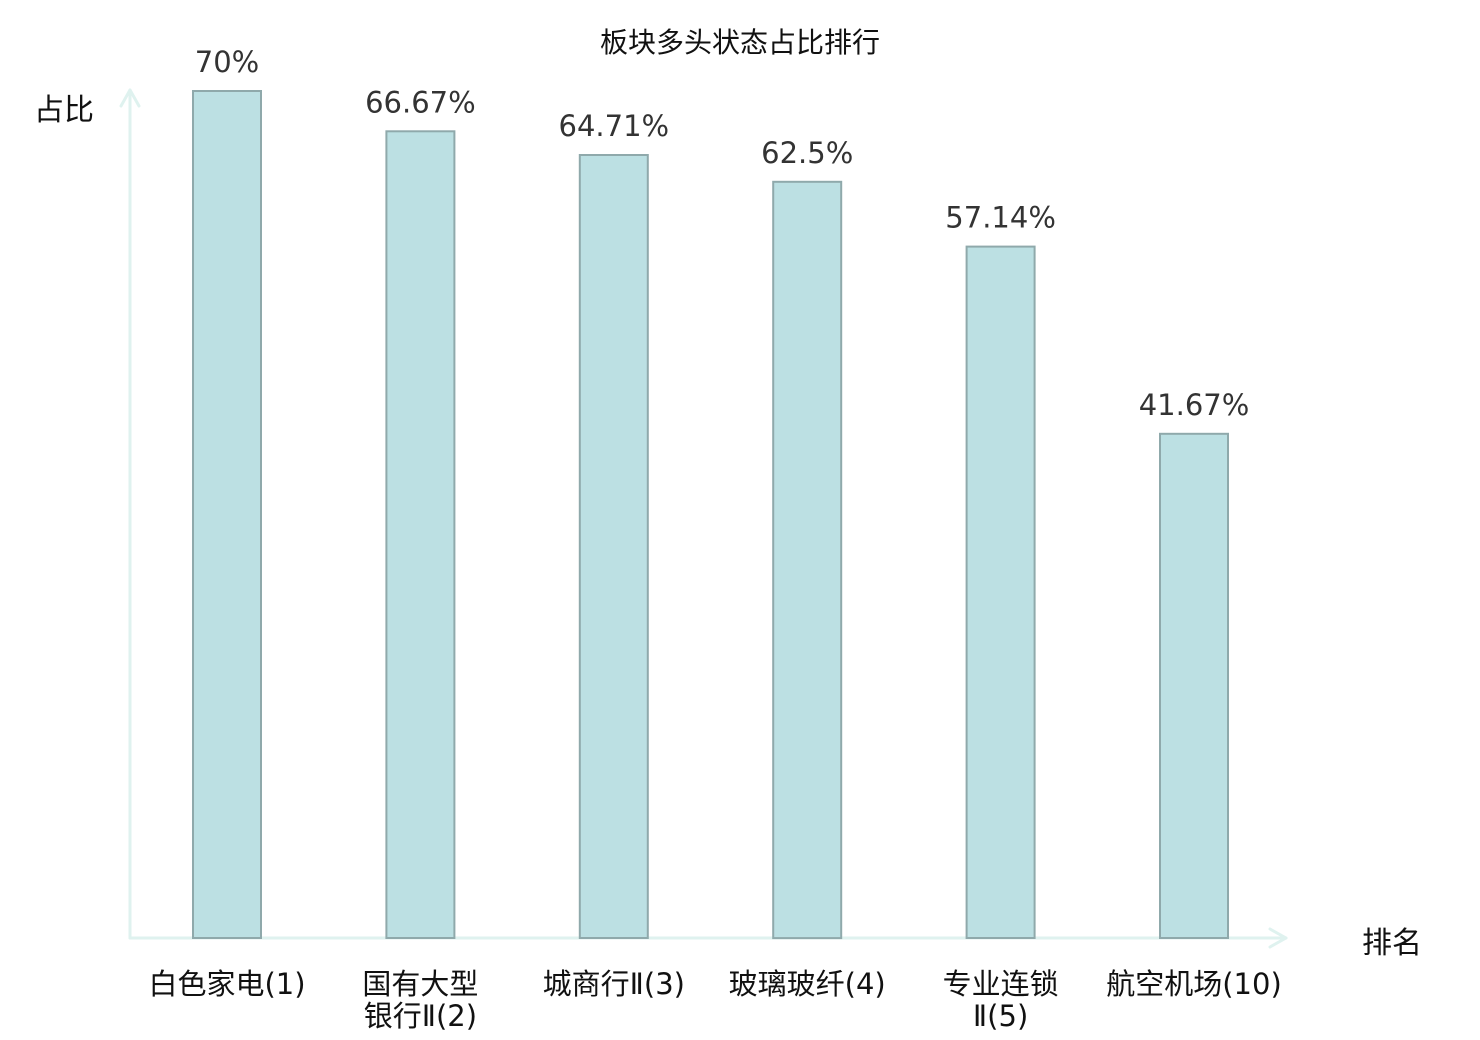  I want to click on x-tick-label-6-line-1: 航空机场(10), so click(1194, 984).